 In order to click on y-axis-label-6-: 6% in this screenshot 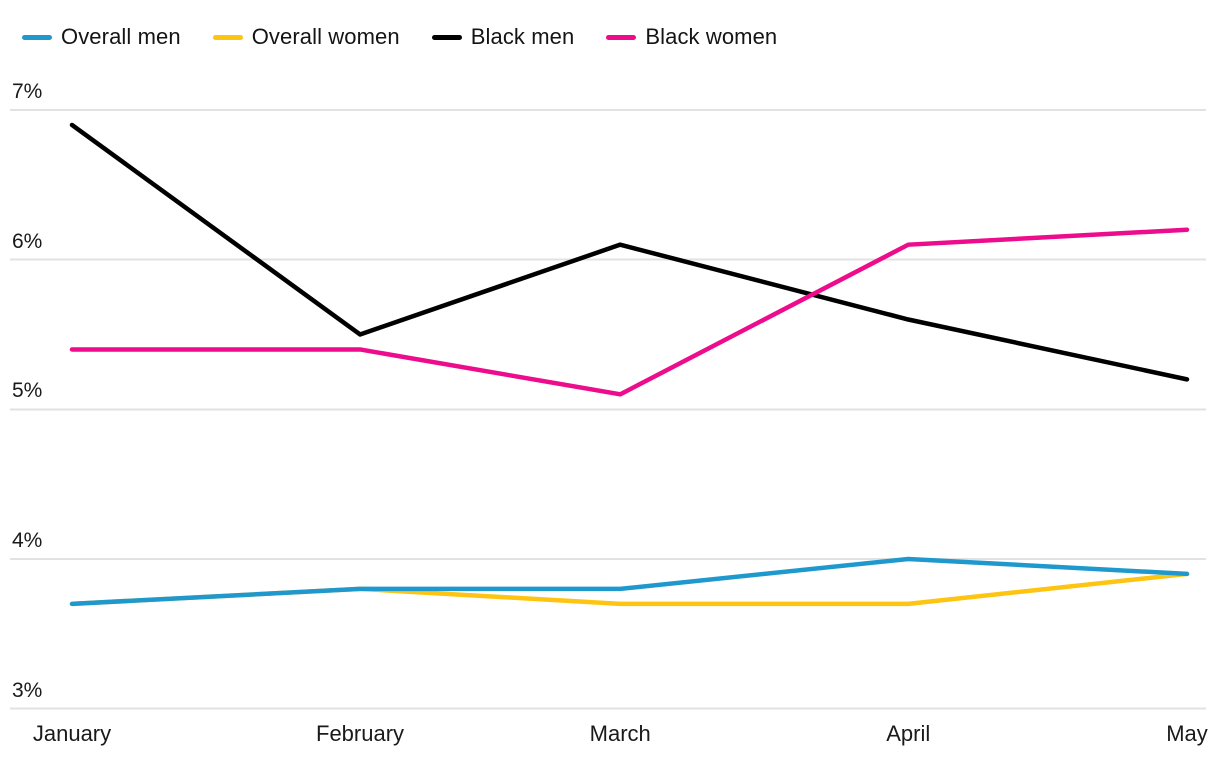, I will do `click(27, 241)`.